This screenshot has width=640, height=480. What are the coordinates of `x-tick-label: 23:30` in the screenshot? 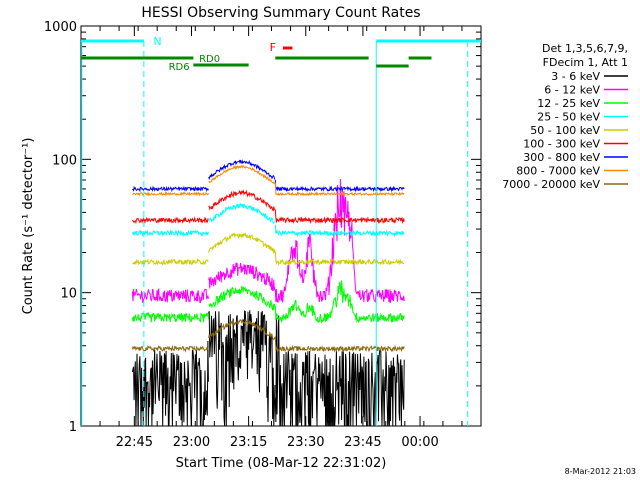 It's located at (305, 442).